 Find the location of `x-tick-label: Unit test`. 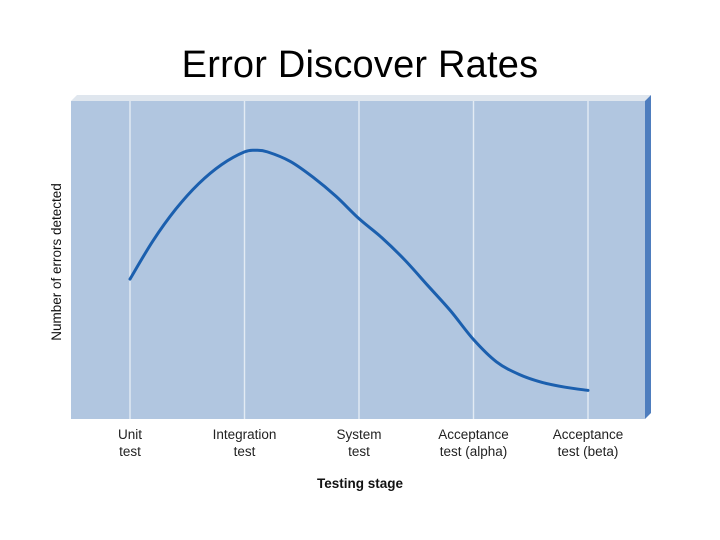

x-tick-label: Unit test is located at coordinates (130, 443).